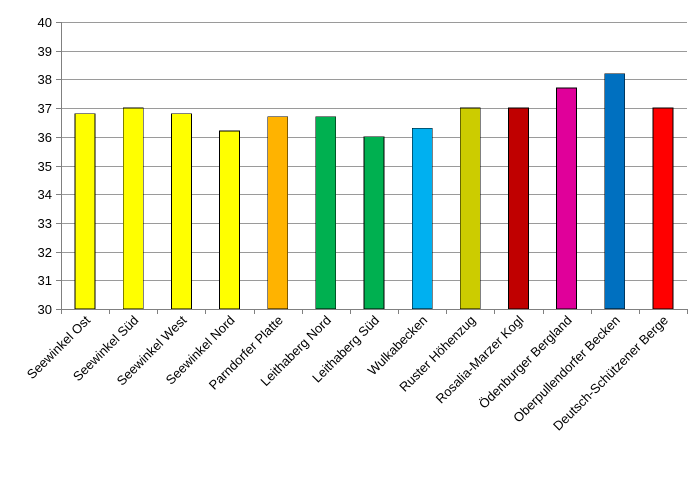 The width and height of the screenshot is (700, 480). I want to click on x-tick-label: Rosalia-Marzer Kogl, so click(480, 359).